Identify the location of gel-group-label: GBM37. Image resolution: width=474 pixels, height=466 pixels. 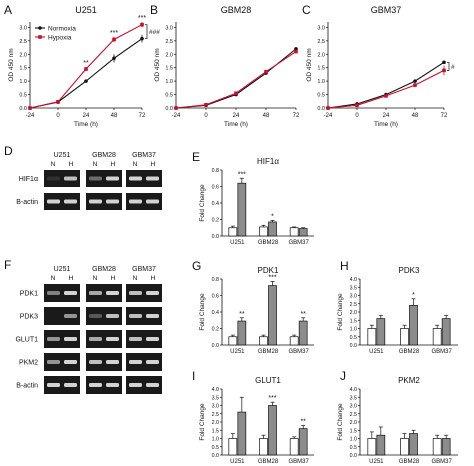
(144, 155).